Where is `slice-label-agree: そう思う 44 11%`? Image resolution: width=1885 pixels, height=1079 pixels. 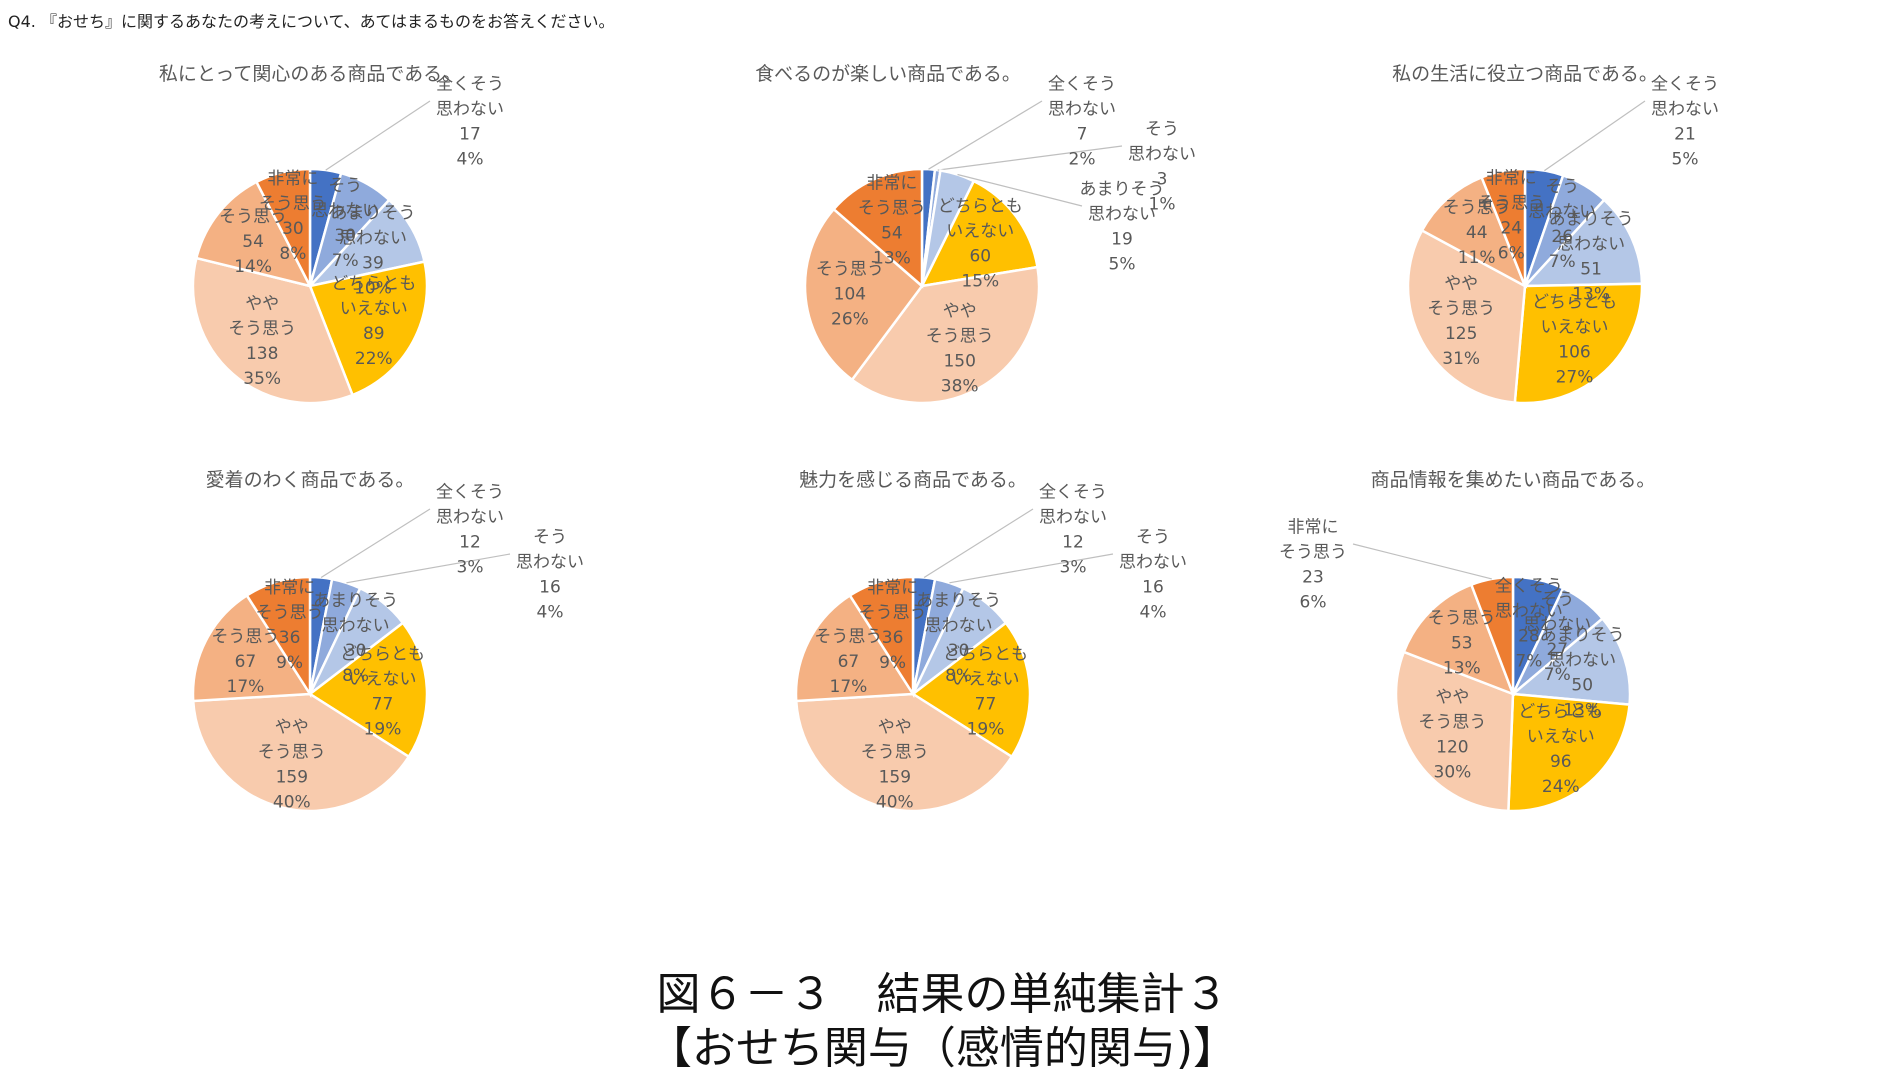 slice-label-agree: そう思う 44 11% is located at coordinates (1477, 233).